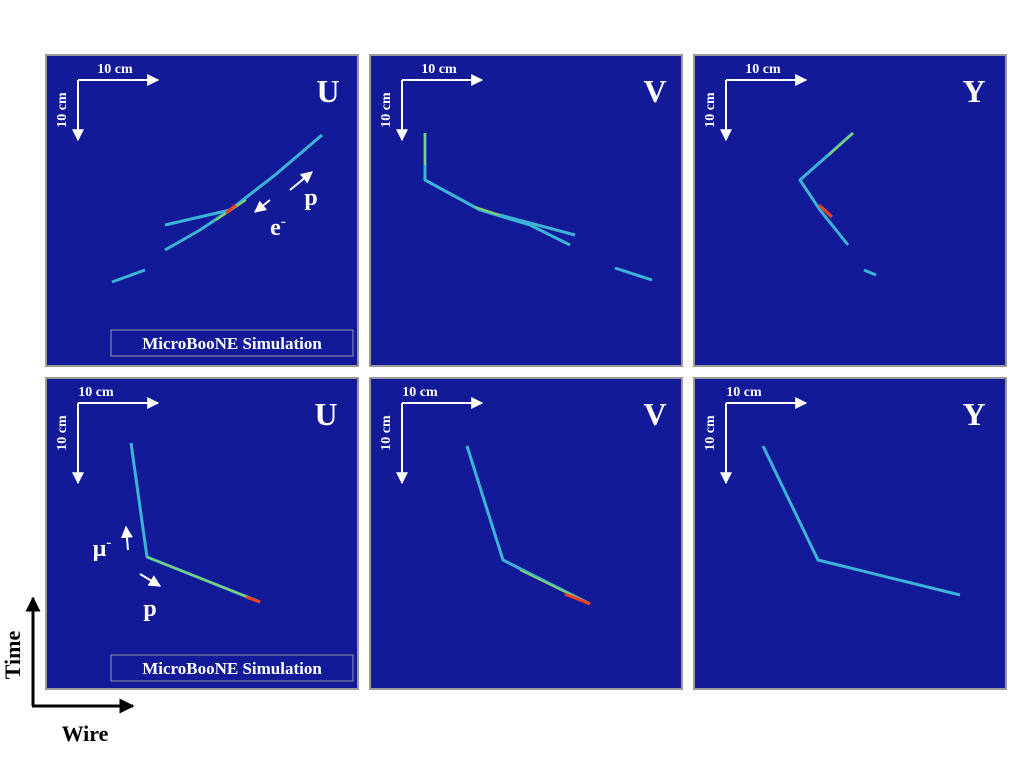 The image size is (1024, 768). I want to click on panel: 10 cm 10 cm U p e- MicroBooNE Simulation, so click(202, 210).